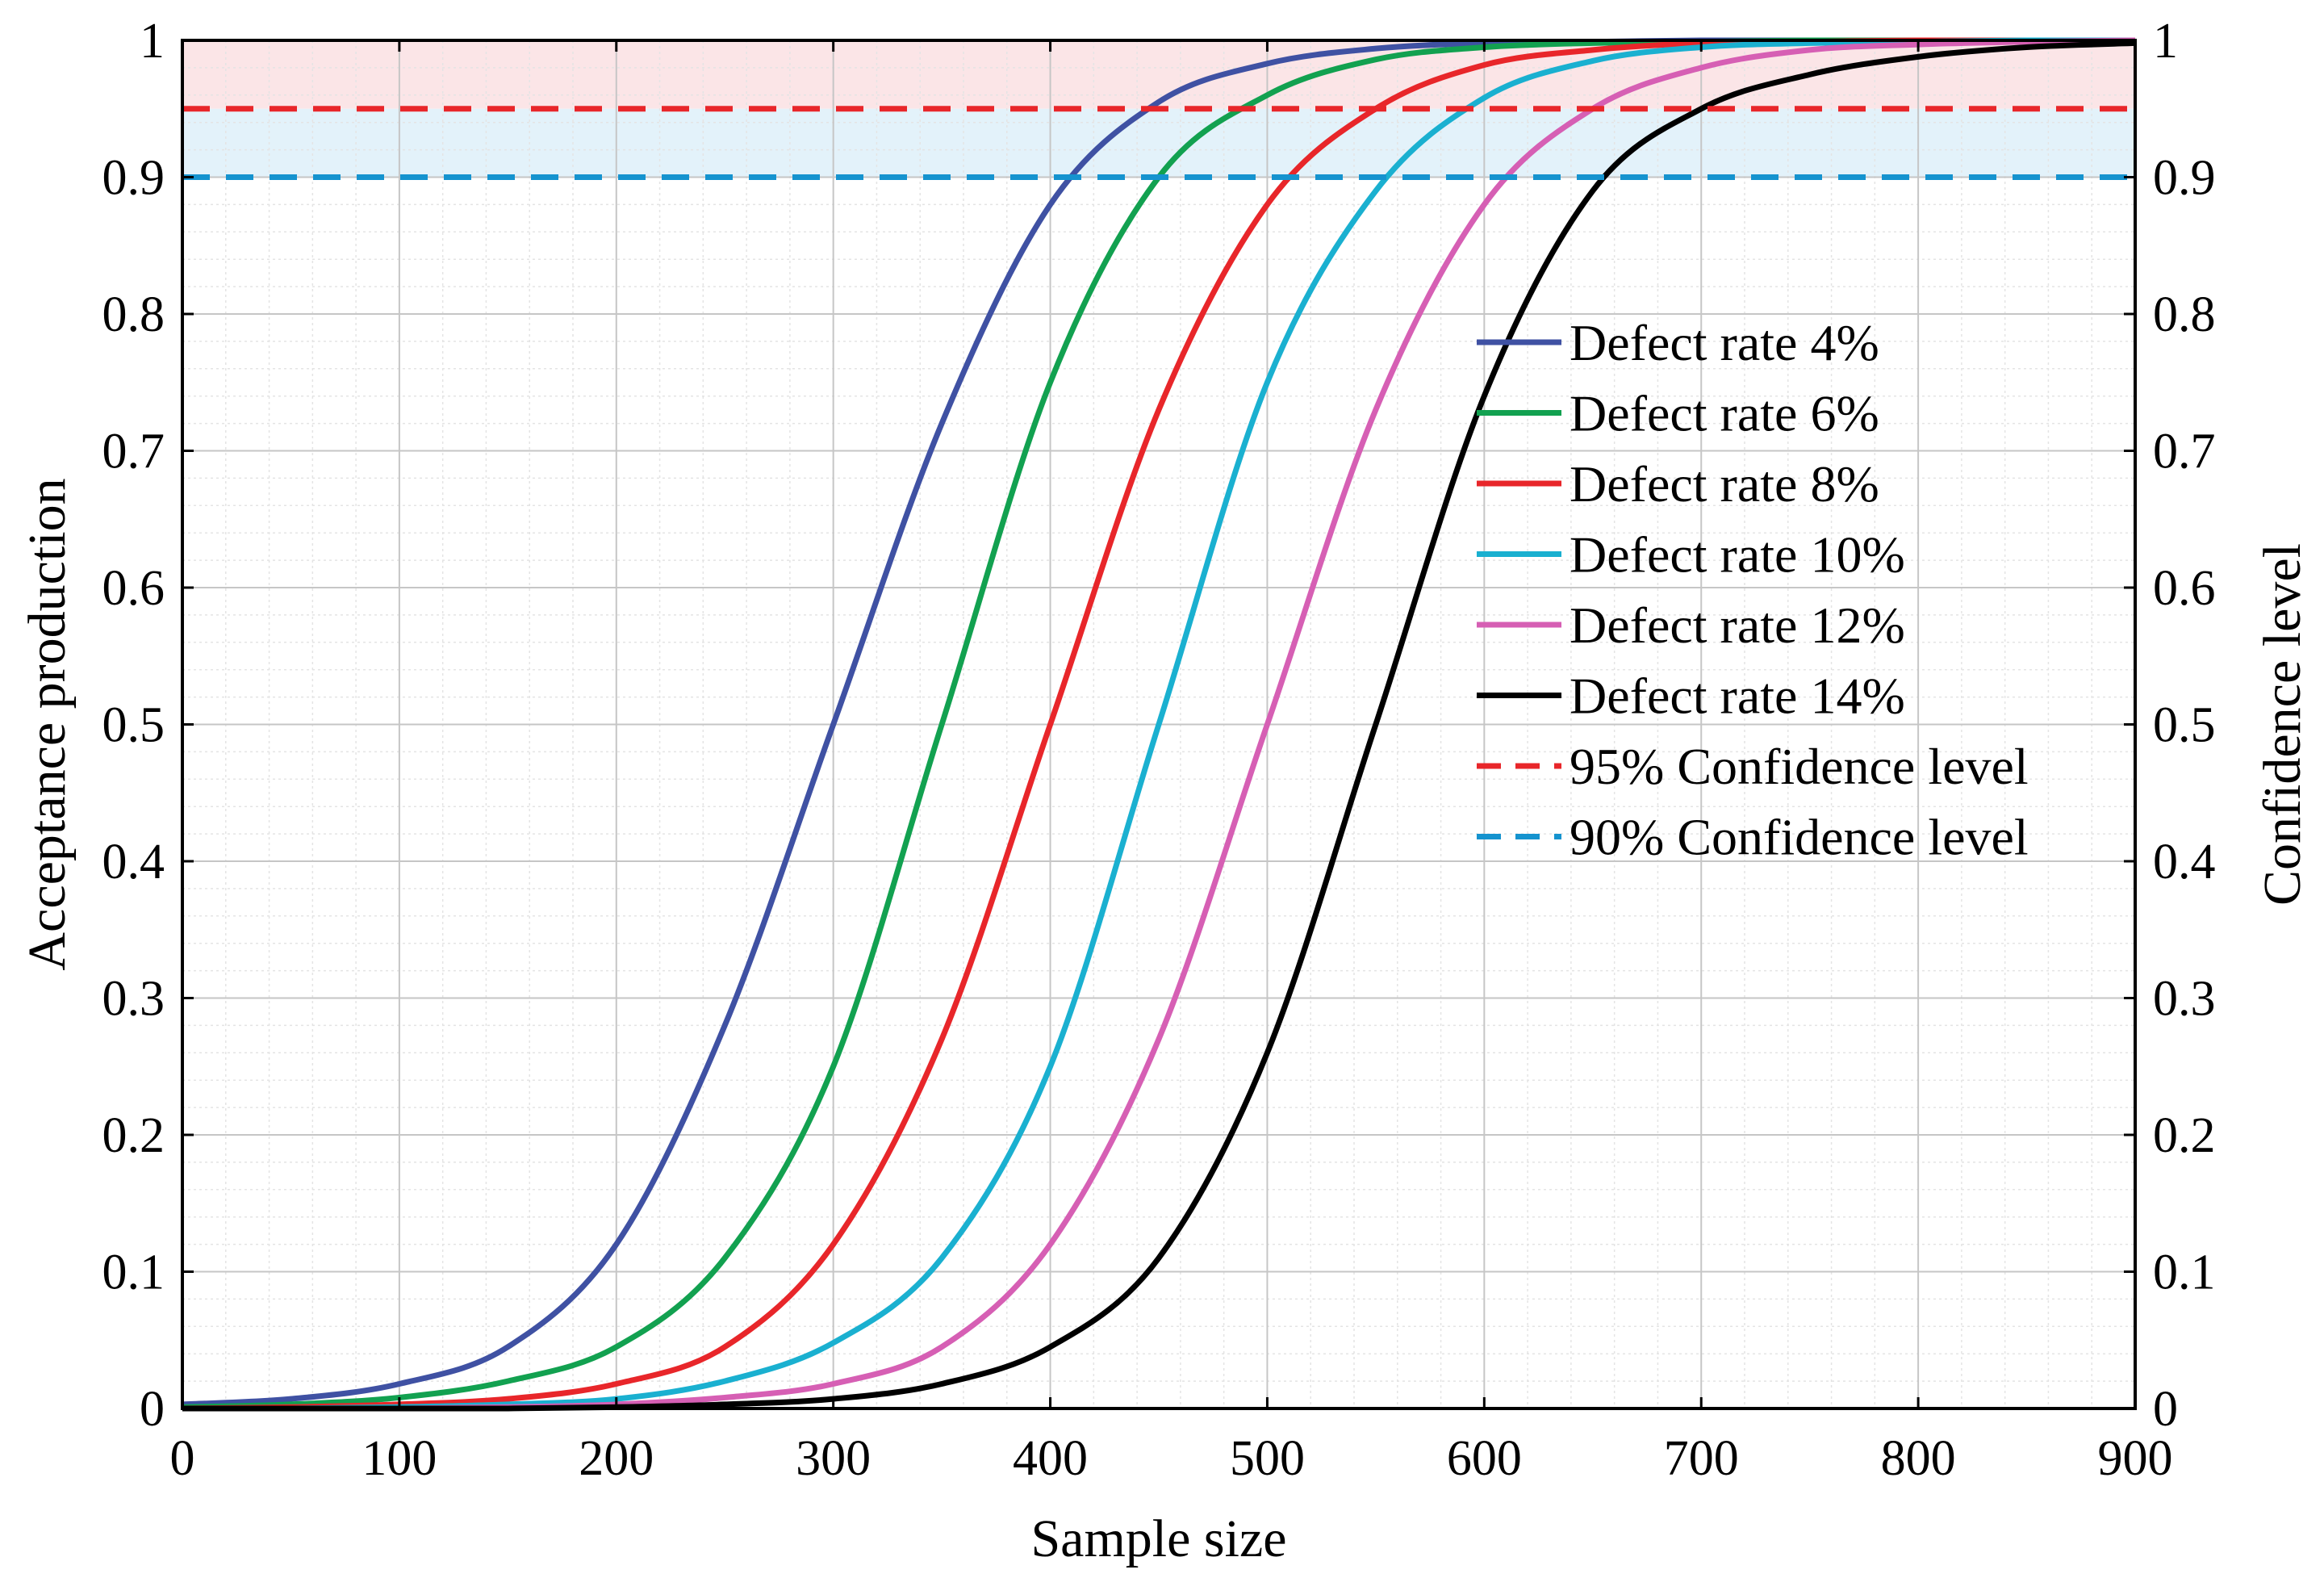 The image size is (2324, 1578). I want to click on legend-label: Defect rate 14%, so click(1737, 696).